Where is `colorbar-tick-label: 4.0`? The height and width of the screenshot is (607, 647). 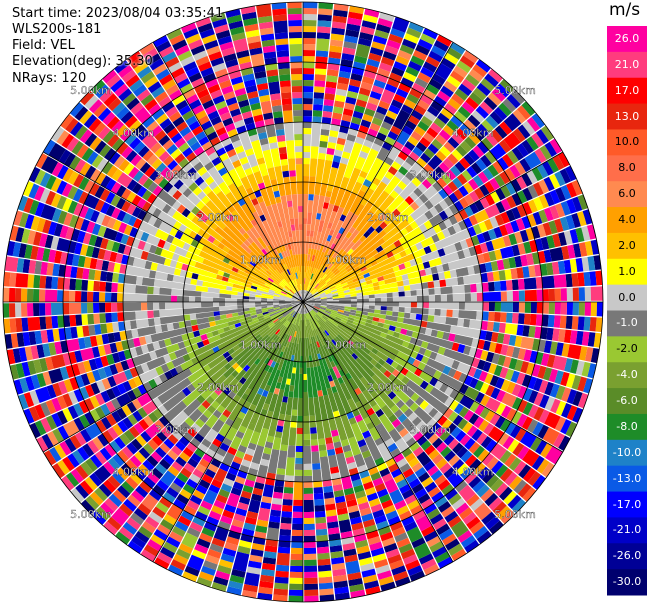 colorbar-tick-label: 4.0 is located at coordinates (627, 219).